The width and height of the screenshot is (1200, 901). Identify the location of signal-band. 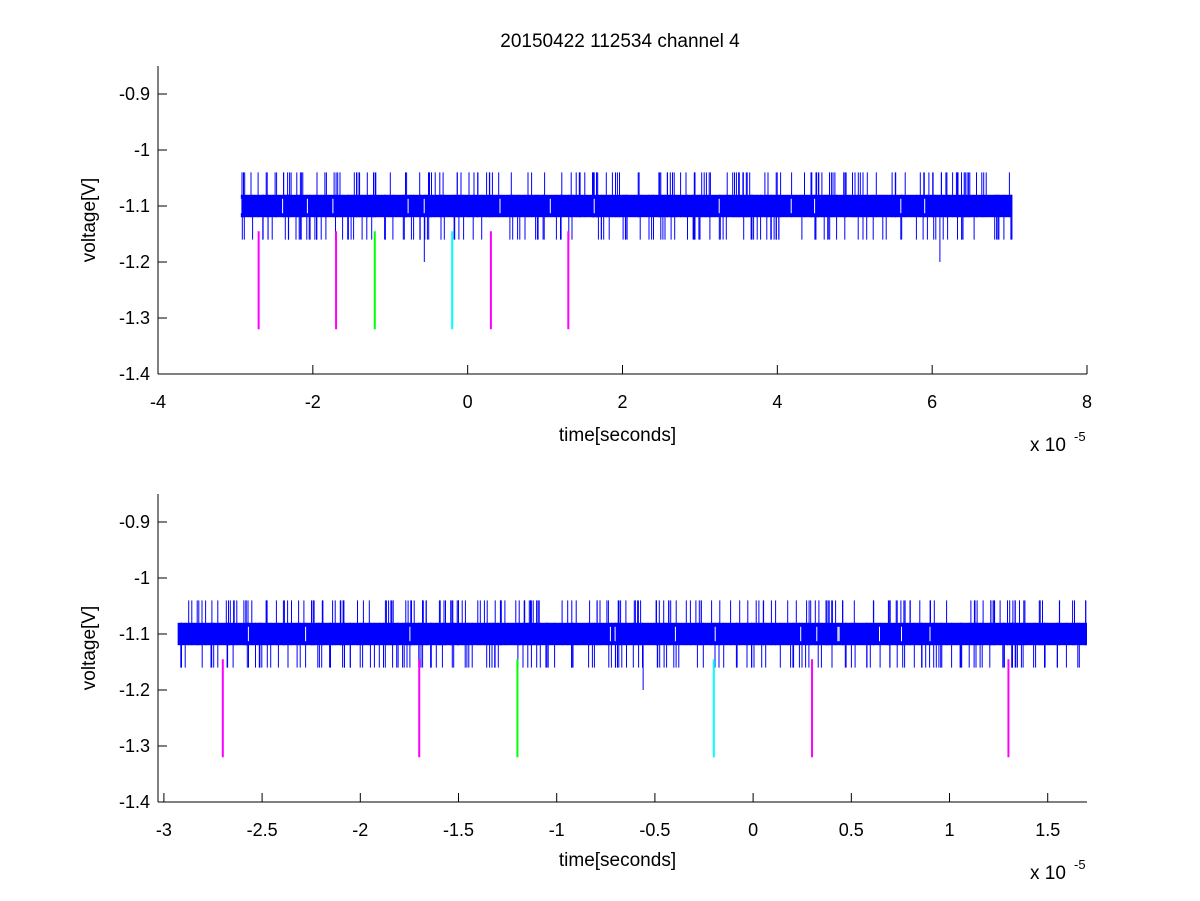
(632, 634).